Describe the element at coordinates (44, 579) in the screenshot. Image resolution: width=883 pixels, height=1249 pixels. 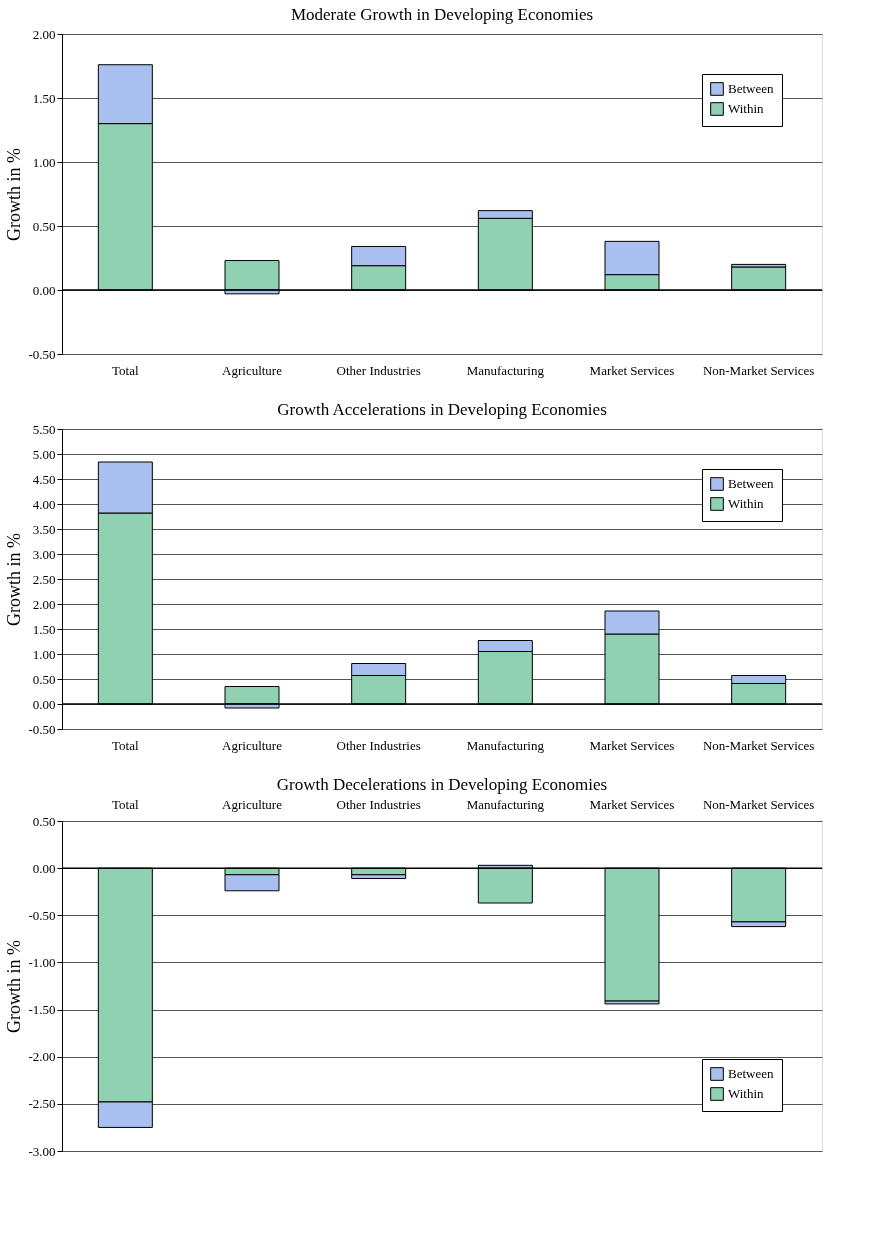
I see `y-tick-label: 2.50` at that location.